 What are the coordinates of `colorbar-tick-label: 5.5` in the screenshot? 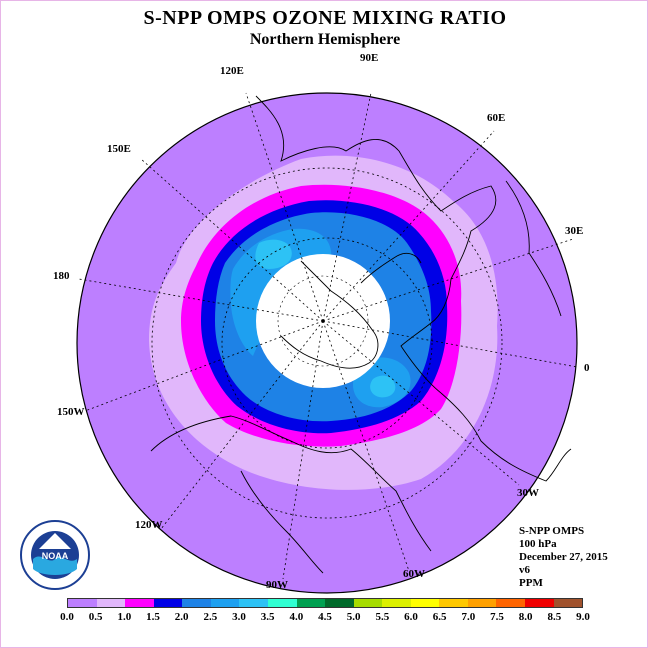 It's located at (382, 617).